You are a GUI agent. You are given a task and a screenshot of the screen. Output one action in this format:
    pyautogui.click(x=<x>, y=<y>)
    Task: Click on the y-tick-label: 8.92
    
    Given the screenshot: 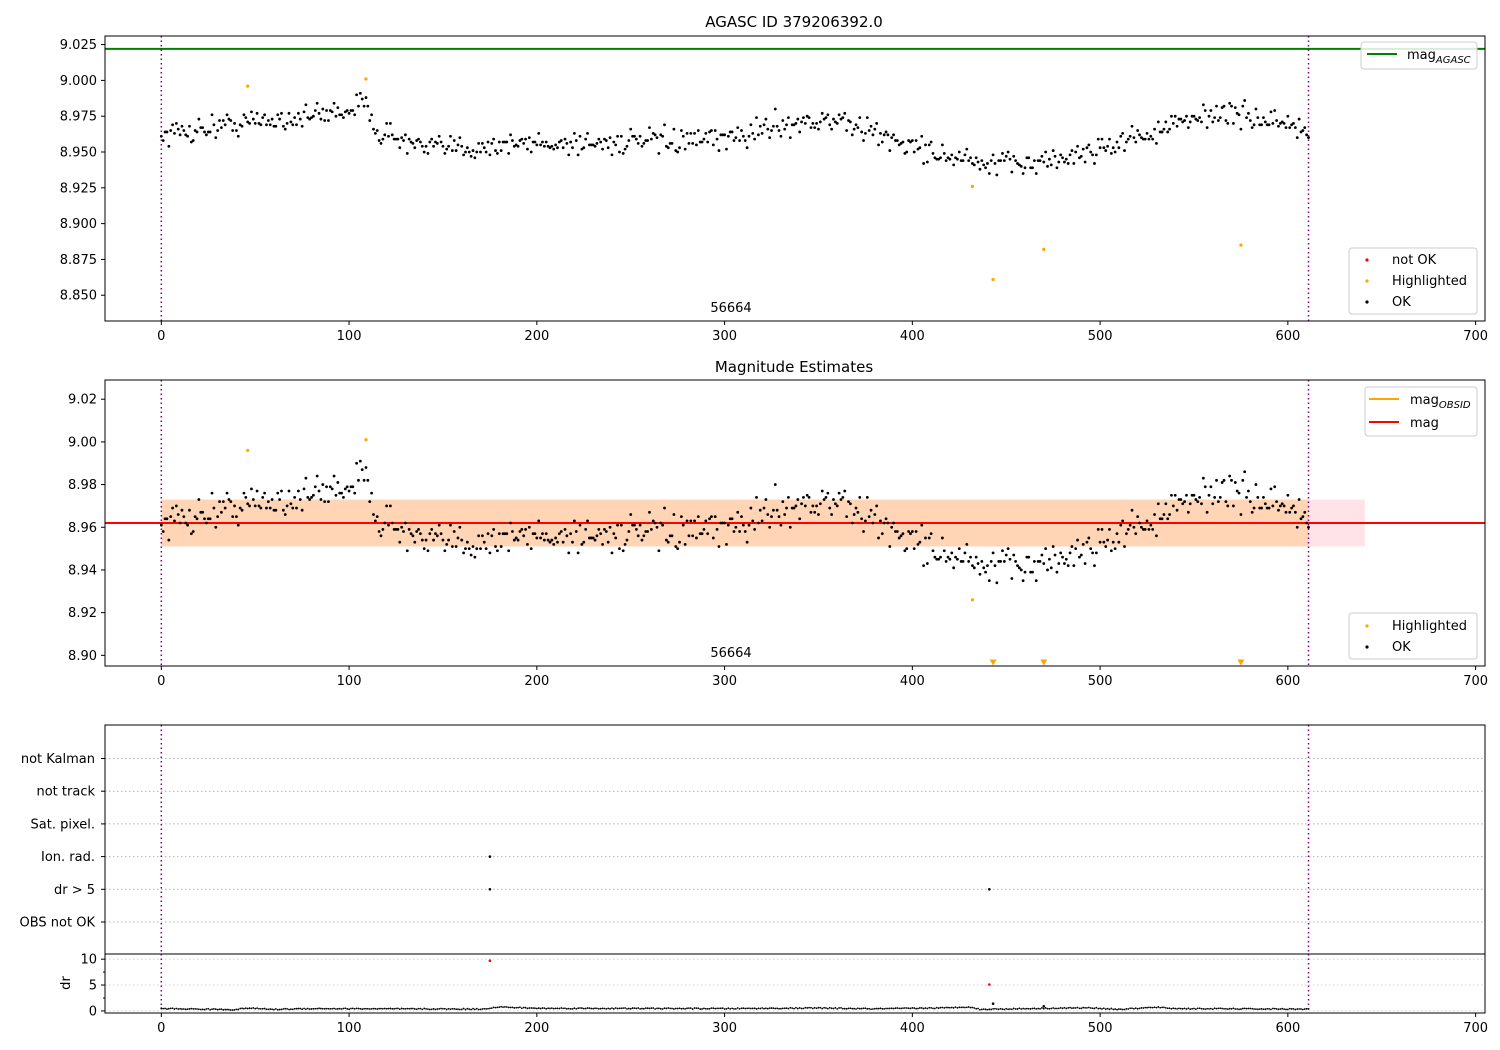 What is the action you would take?
    pyautogui.click(x=82, y=613)
    